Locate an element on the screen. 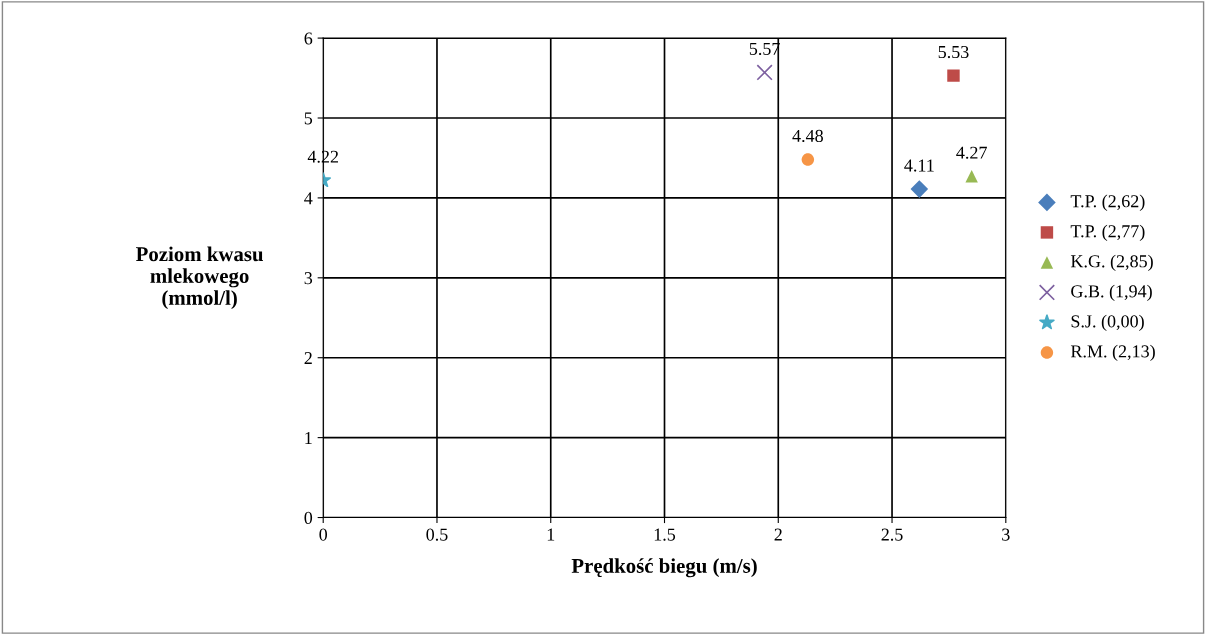 The width and height of the screenshot is (1206, 635). data-label: 5.53 is located at coordinates (953, 52).